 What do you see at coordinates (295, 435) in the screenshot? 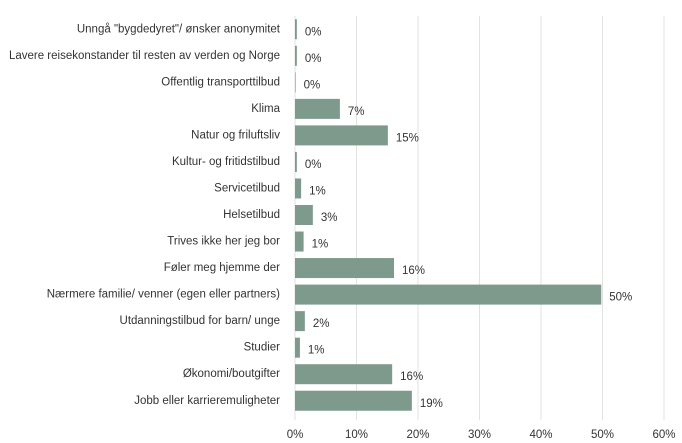
I see `x-tick-label: 0%` at bounding box center [295, 435].